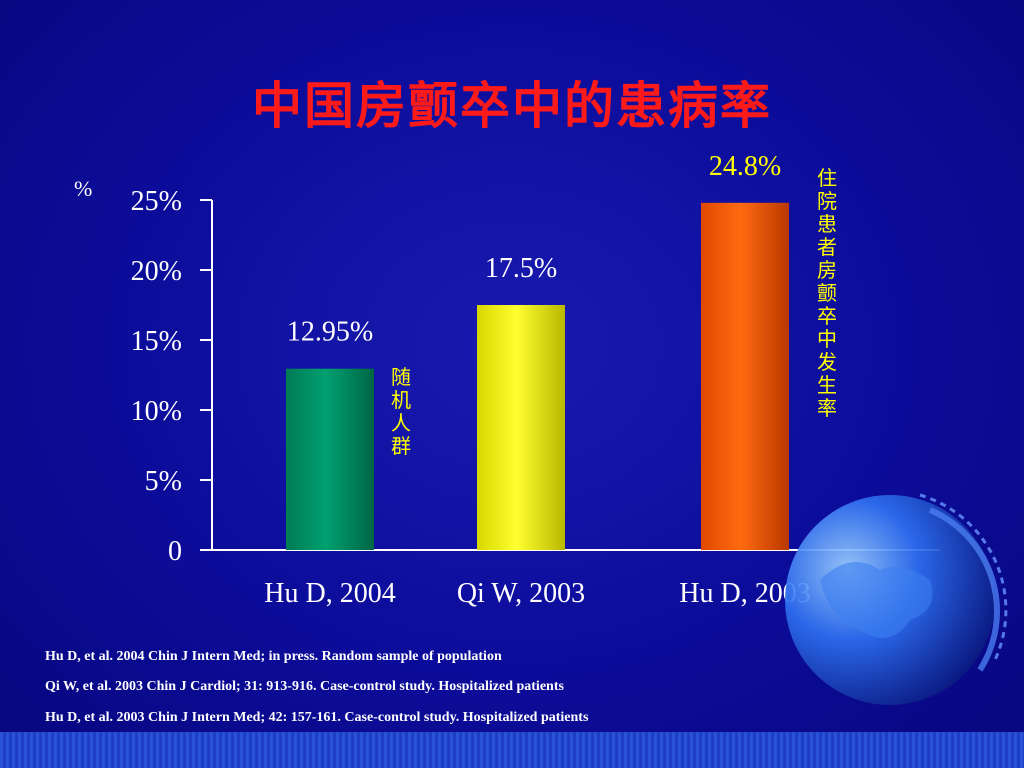 This screenshot has width=1024, height=768. Describe the element at coordinates (512, 106) in the screenshot. I see `slide-title: 中国房颤卒中的患病率` at that location.